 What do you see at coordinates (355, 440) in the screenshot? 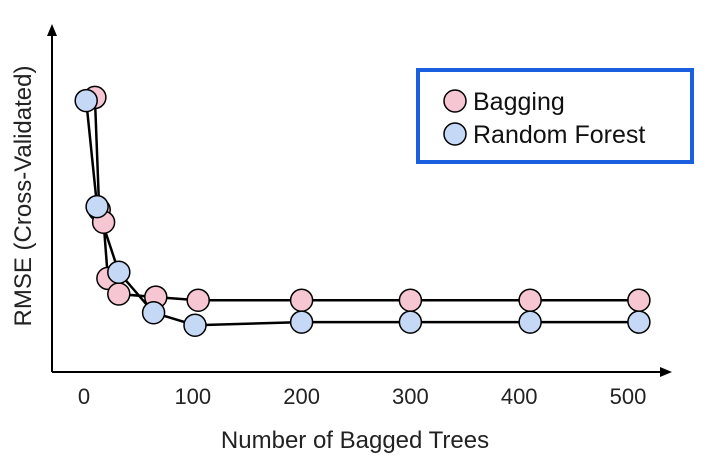
I see `x-axis-title: Number of Bagged Trees` at bounding box center [355, 440].